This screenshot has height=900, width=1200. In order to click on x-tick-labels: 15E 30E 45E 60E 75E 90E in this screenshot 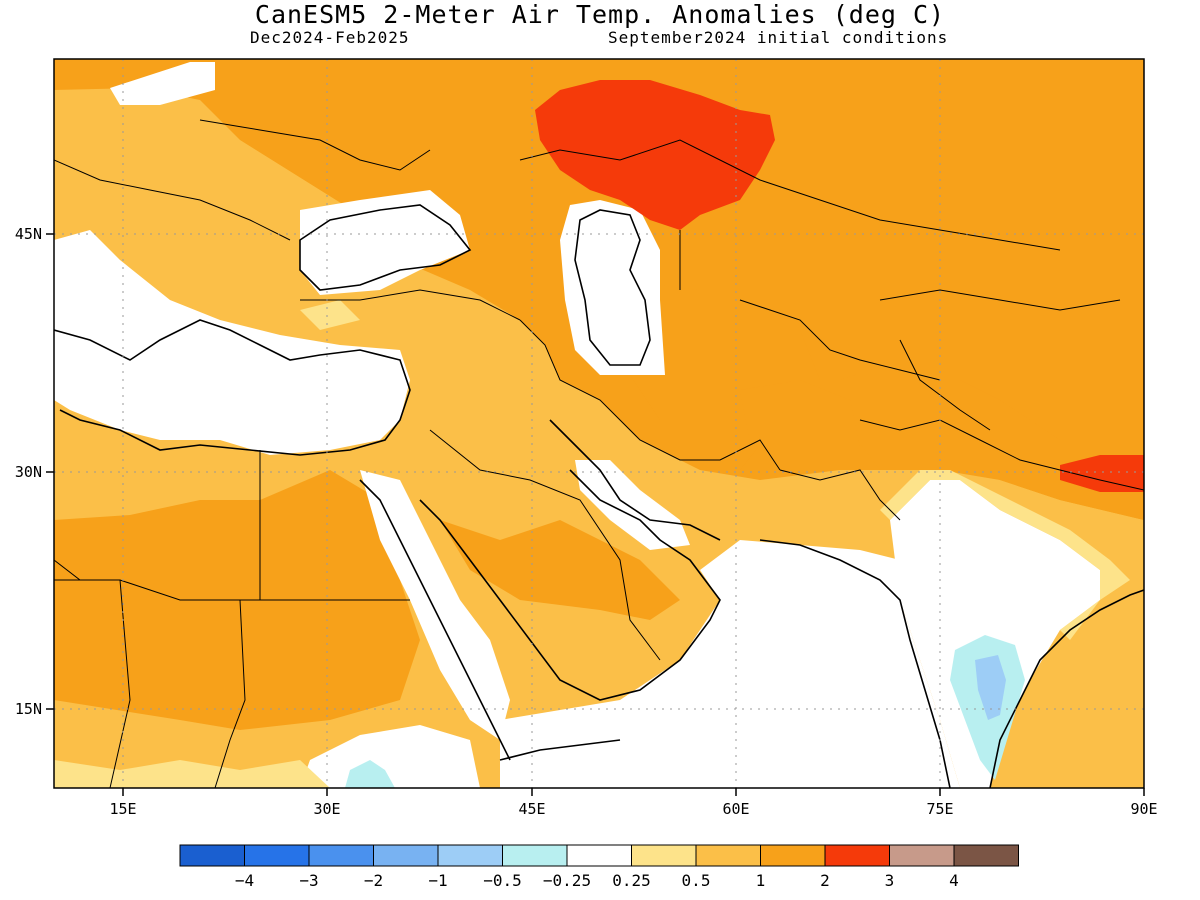, I will do `click(633, 809)`.